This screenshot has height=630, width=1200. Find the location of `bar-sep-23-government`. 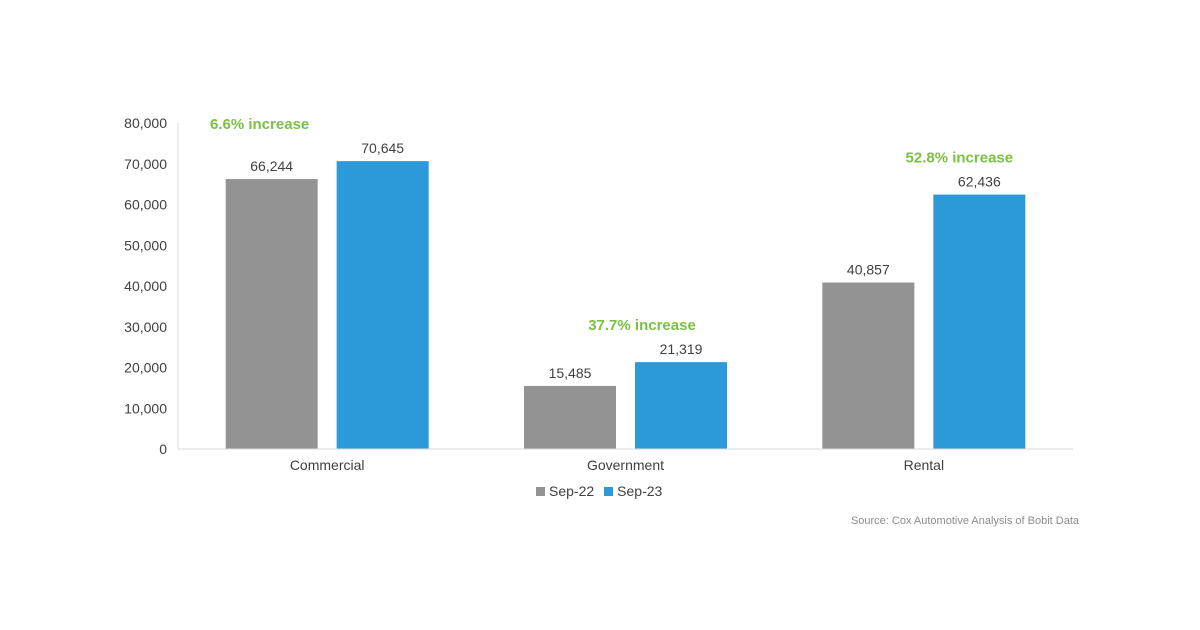

bar-sep-23-government is located at coordinates (681, 405).